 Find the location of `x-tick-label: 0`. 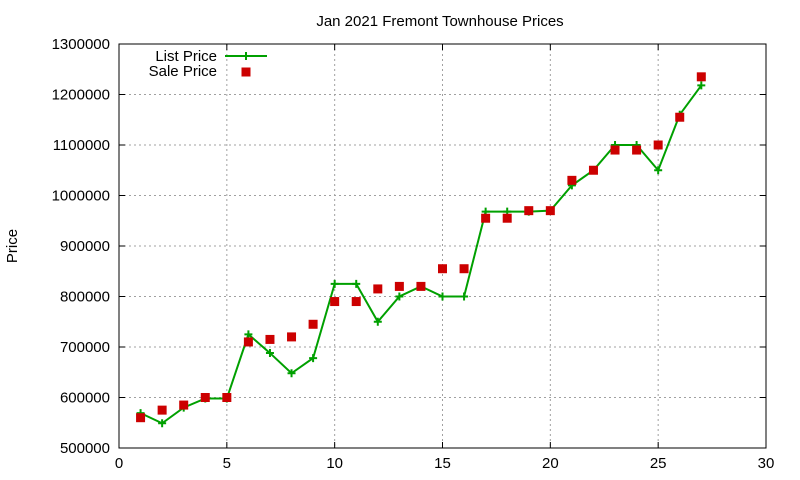

x-tick-label: 0 is located at coordinates (119, 463).